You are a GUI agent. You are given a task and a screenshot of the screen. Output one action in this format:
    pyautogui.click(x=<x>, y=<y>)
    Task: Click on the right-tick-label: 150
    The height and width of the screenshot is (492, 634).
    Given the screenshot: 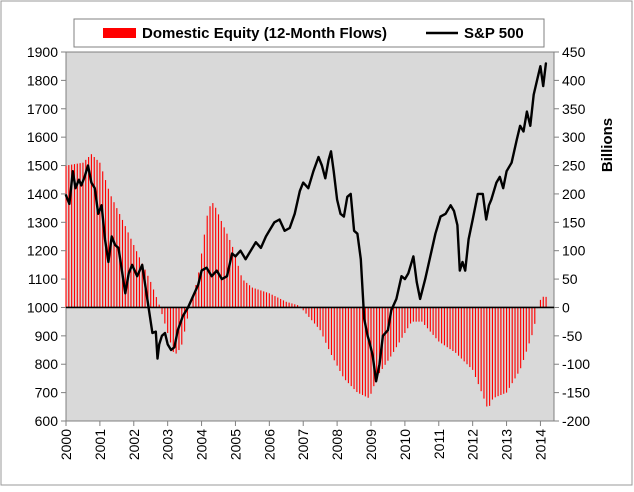 What is the action you would take?
    pyautogui.click(x=574, y=222)
    